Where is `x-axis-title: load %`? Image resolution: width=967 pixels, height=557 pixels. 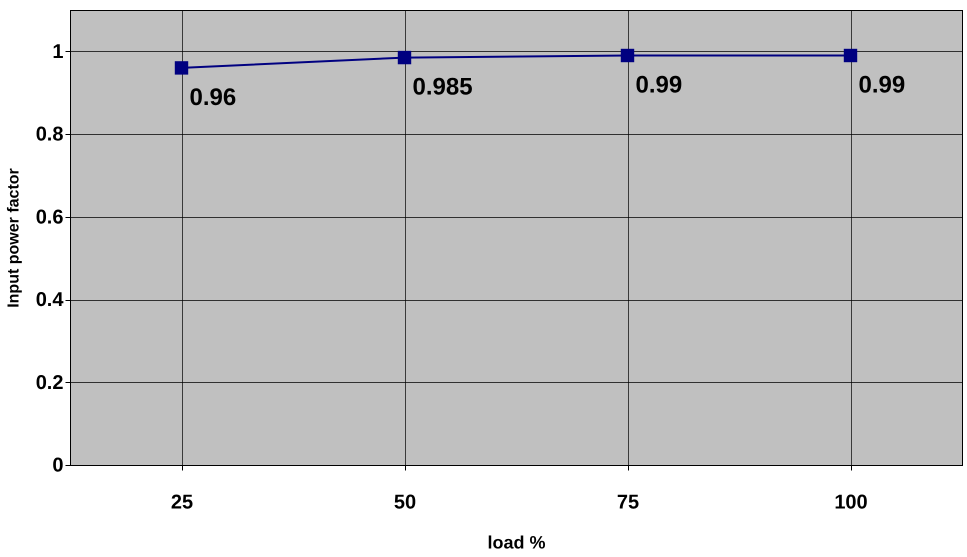 x-axis-title: load % is located at coordinates (516, 542).